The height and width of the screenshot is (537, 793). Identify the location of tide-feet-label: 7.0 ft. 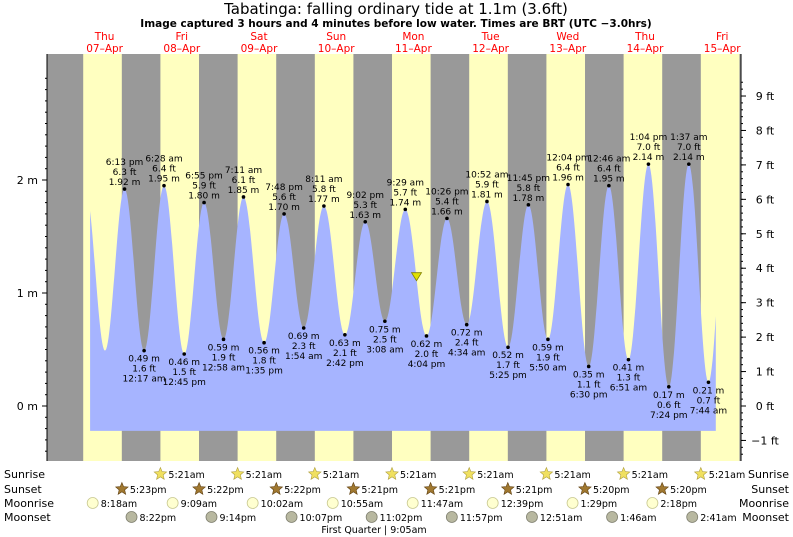
(689, 148).